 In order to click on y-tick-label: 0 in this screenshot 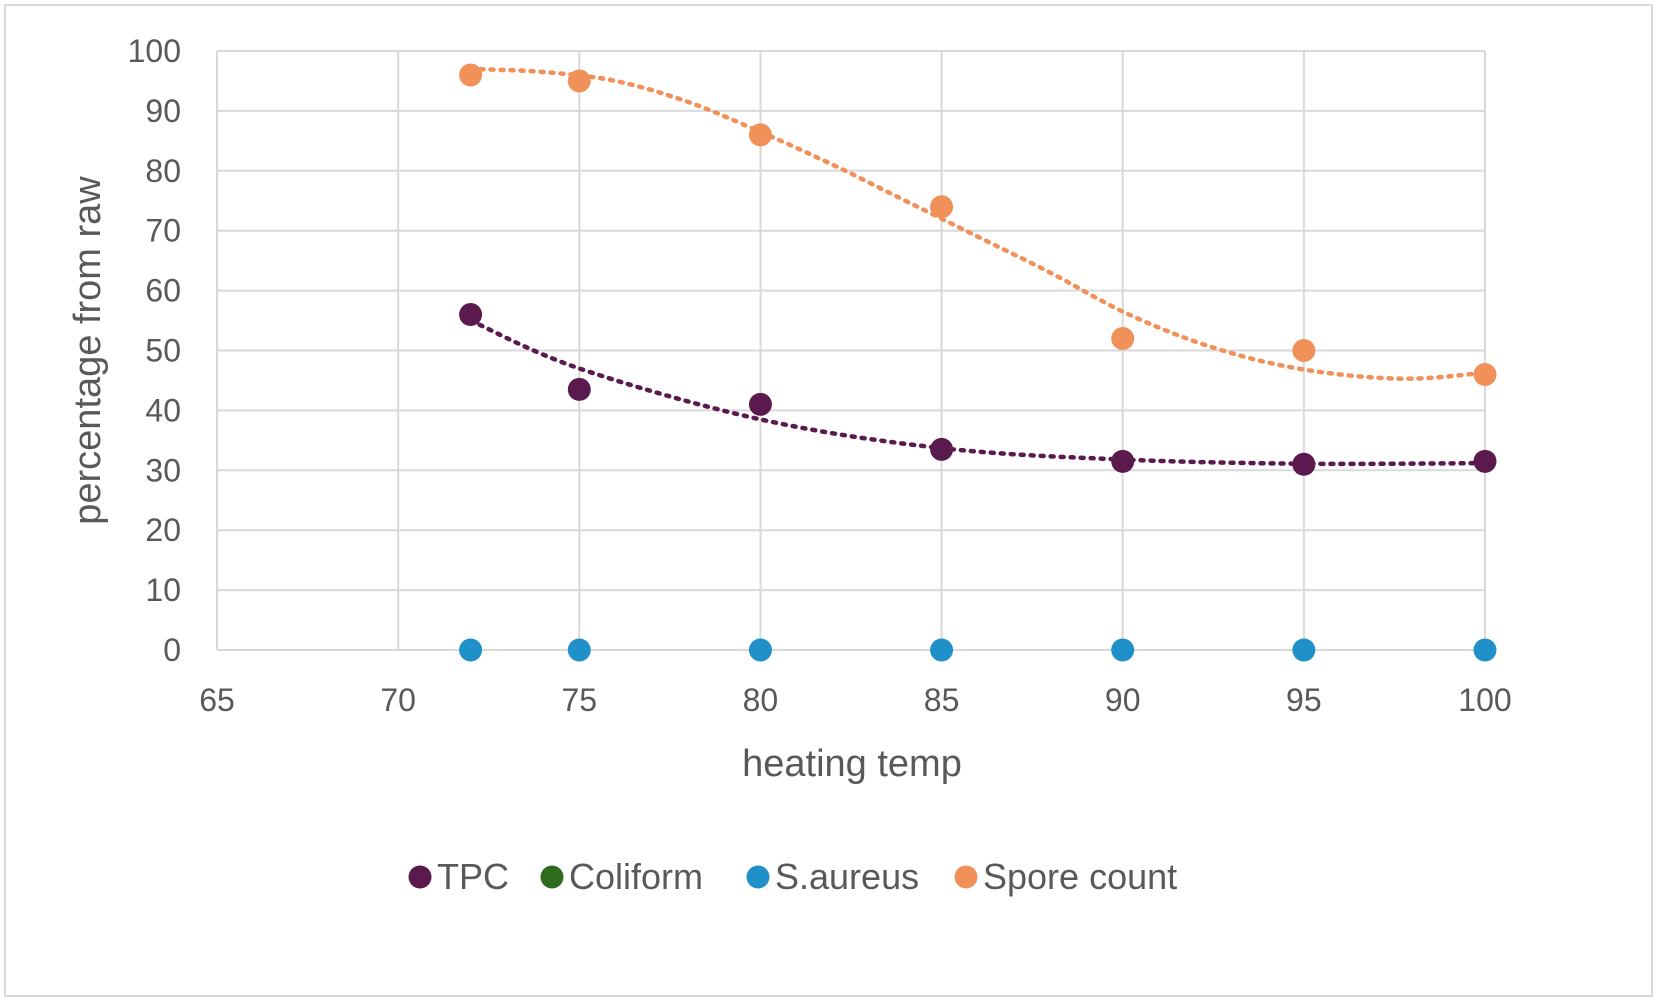, I will do `click(172, 650)`.